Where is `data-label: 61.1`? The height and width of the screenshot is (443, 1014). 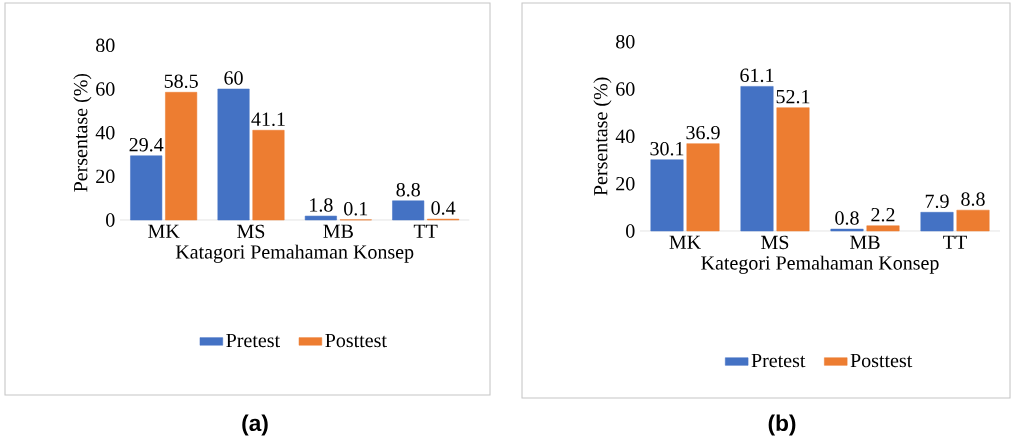 data-label: 61.1 is located at coordinates (757, 75).